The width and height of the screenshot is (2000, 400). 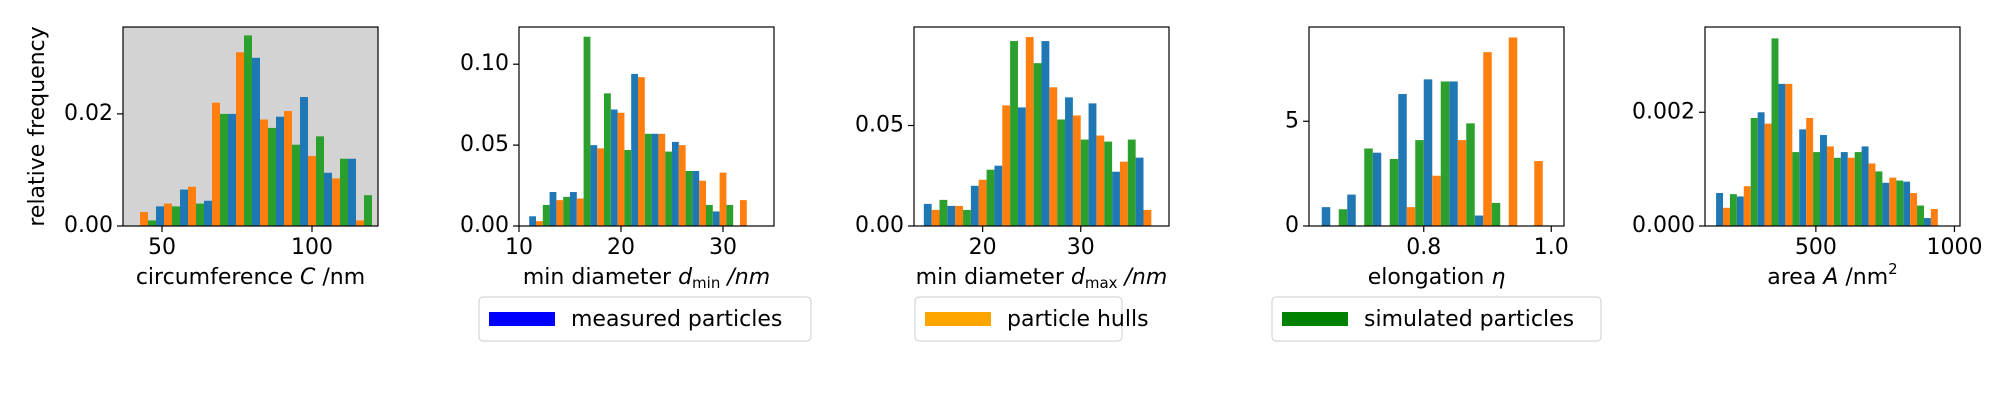 I want to click on y-tick-label: 0, so click(x=1292, y=225).